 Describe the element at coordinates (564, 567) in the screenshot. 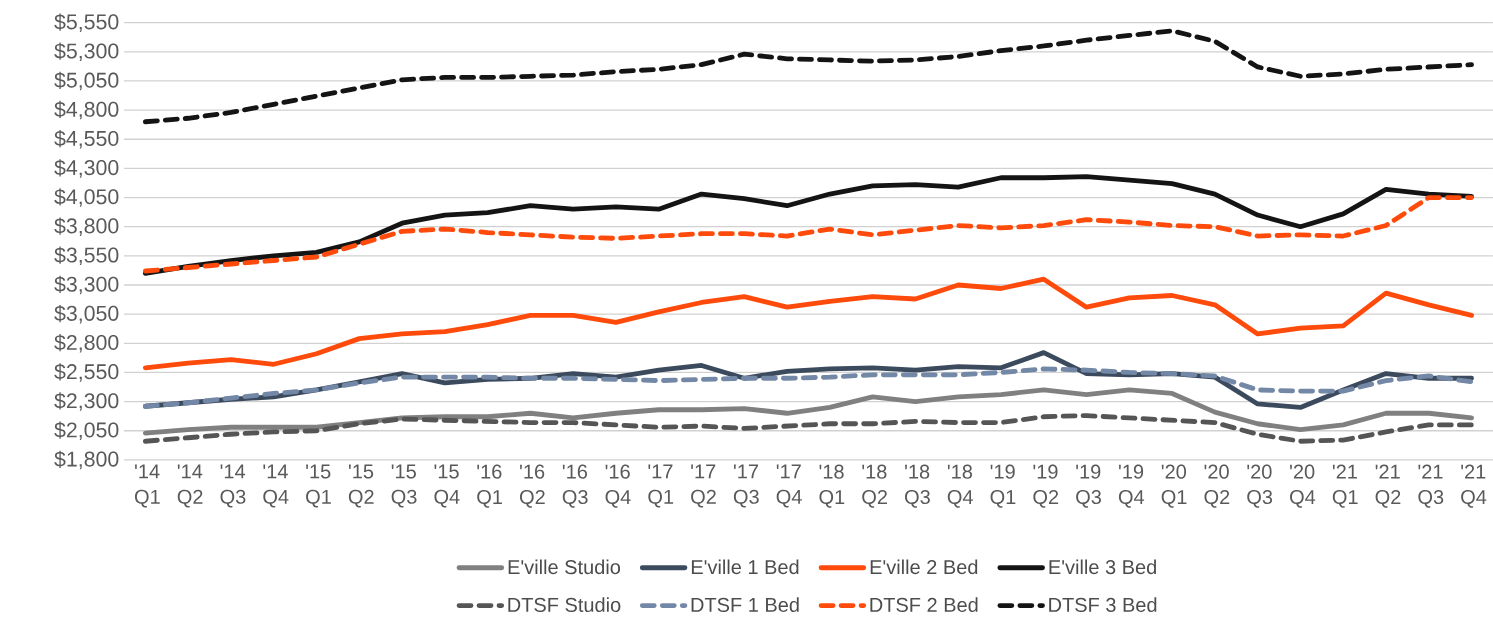

I see `legend-label: E'ville Studio` at that location.